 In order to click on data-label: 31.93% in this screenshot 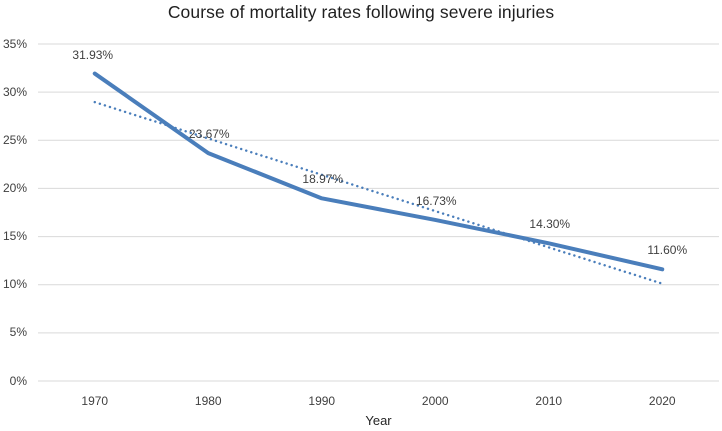, I will do `click(93, 54)`.